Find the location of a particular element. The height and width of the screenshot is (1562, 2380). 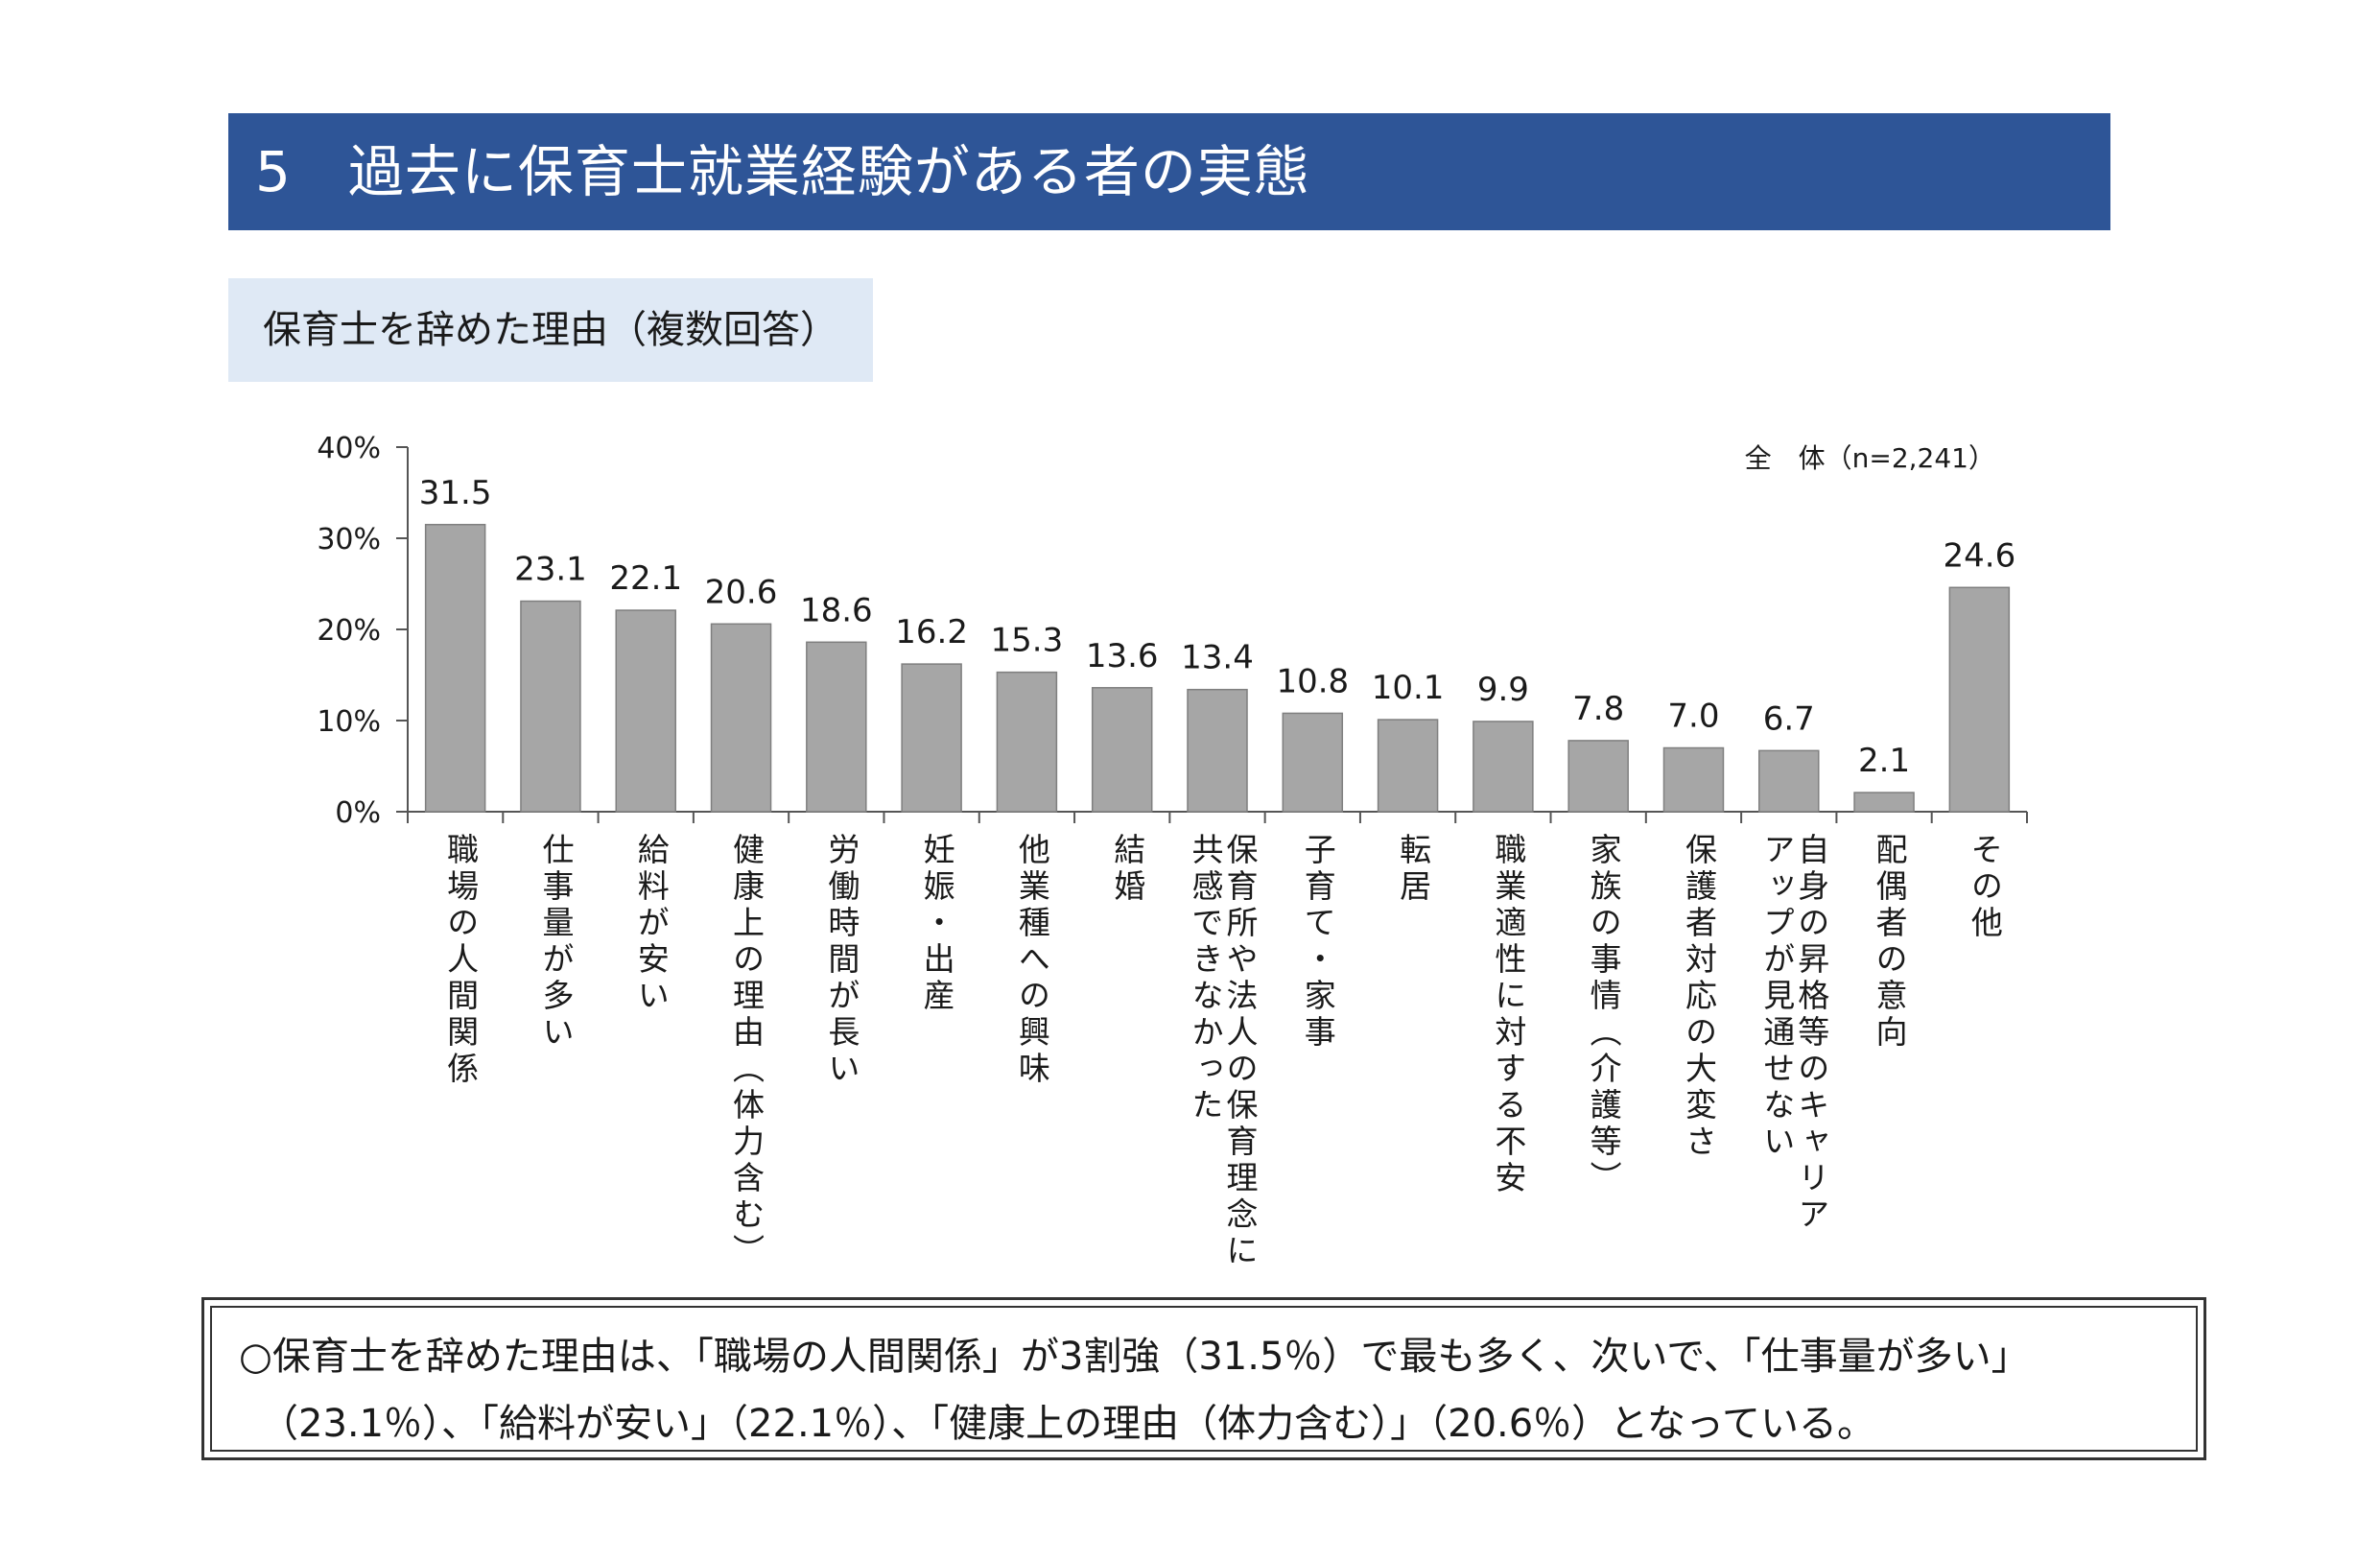

data-label: 18.6 is located at coordinates (837, 610).